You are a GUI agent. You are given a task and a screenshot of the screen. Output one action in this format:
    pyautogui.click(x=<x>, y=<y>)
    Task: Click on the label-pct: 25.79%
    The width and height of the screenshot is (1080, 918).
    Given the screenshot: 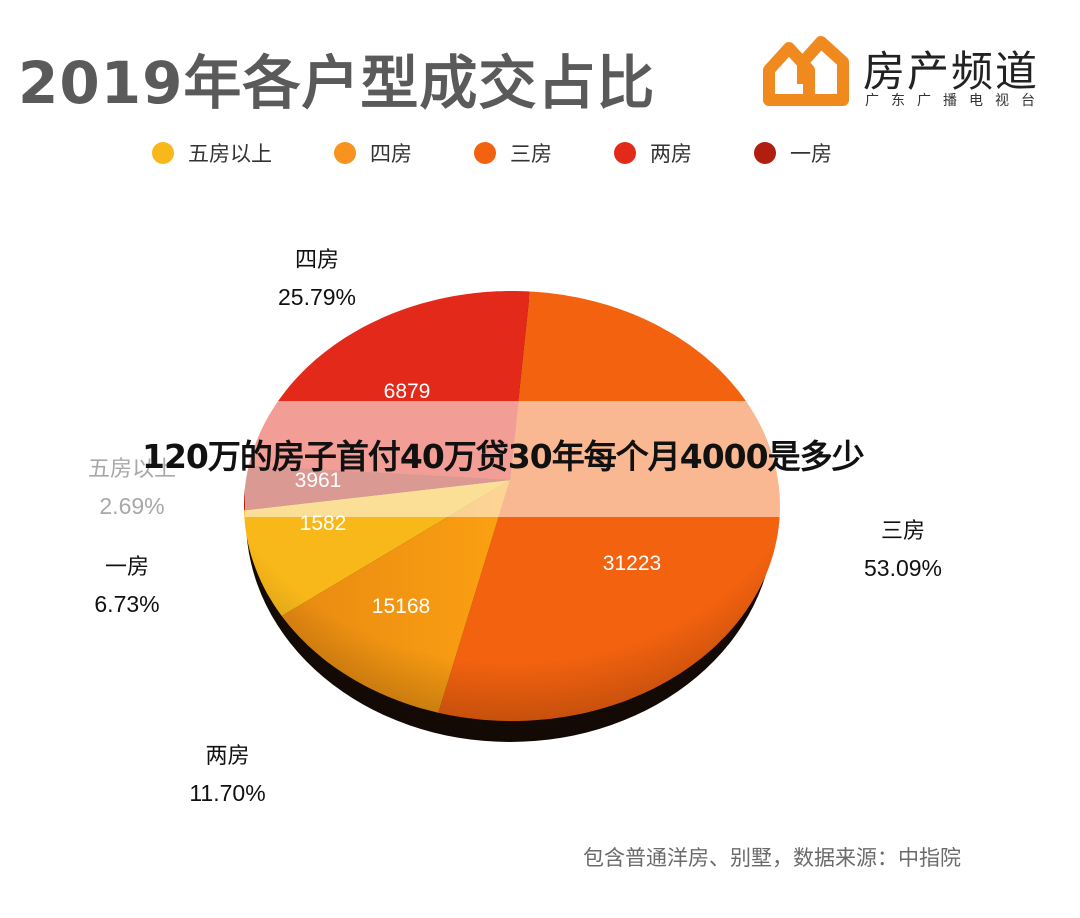 What is the action you would take?
    pyautogui.click(x=316, y=297)
    